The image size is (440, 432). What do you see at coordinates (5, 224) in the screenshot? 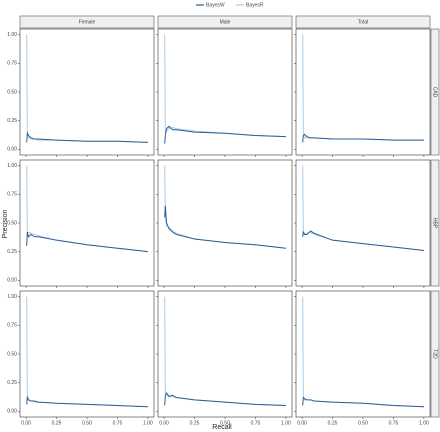
I see `y-axis-label: Precision` at bounding box center [5, 224].